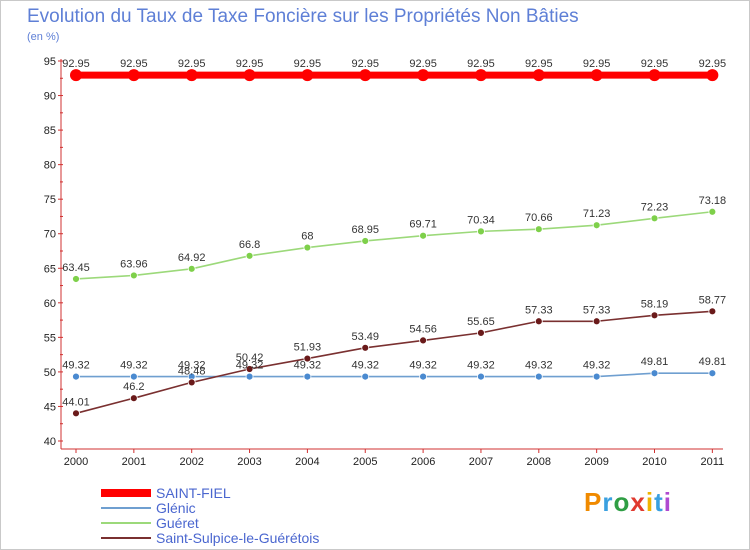  I want to click on legend-item: SAINT-FIEL, so click(210, 492).